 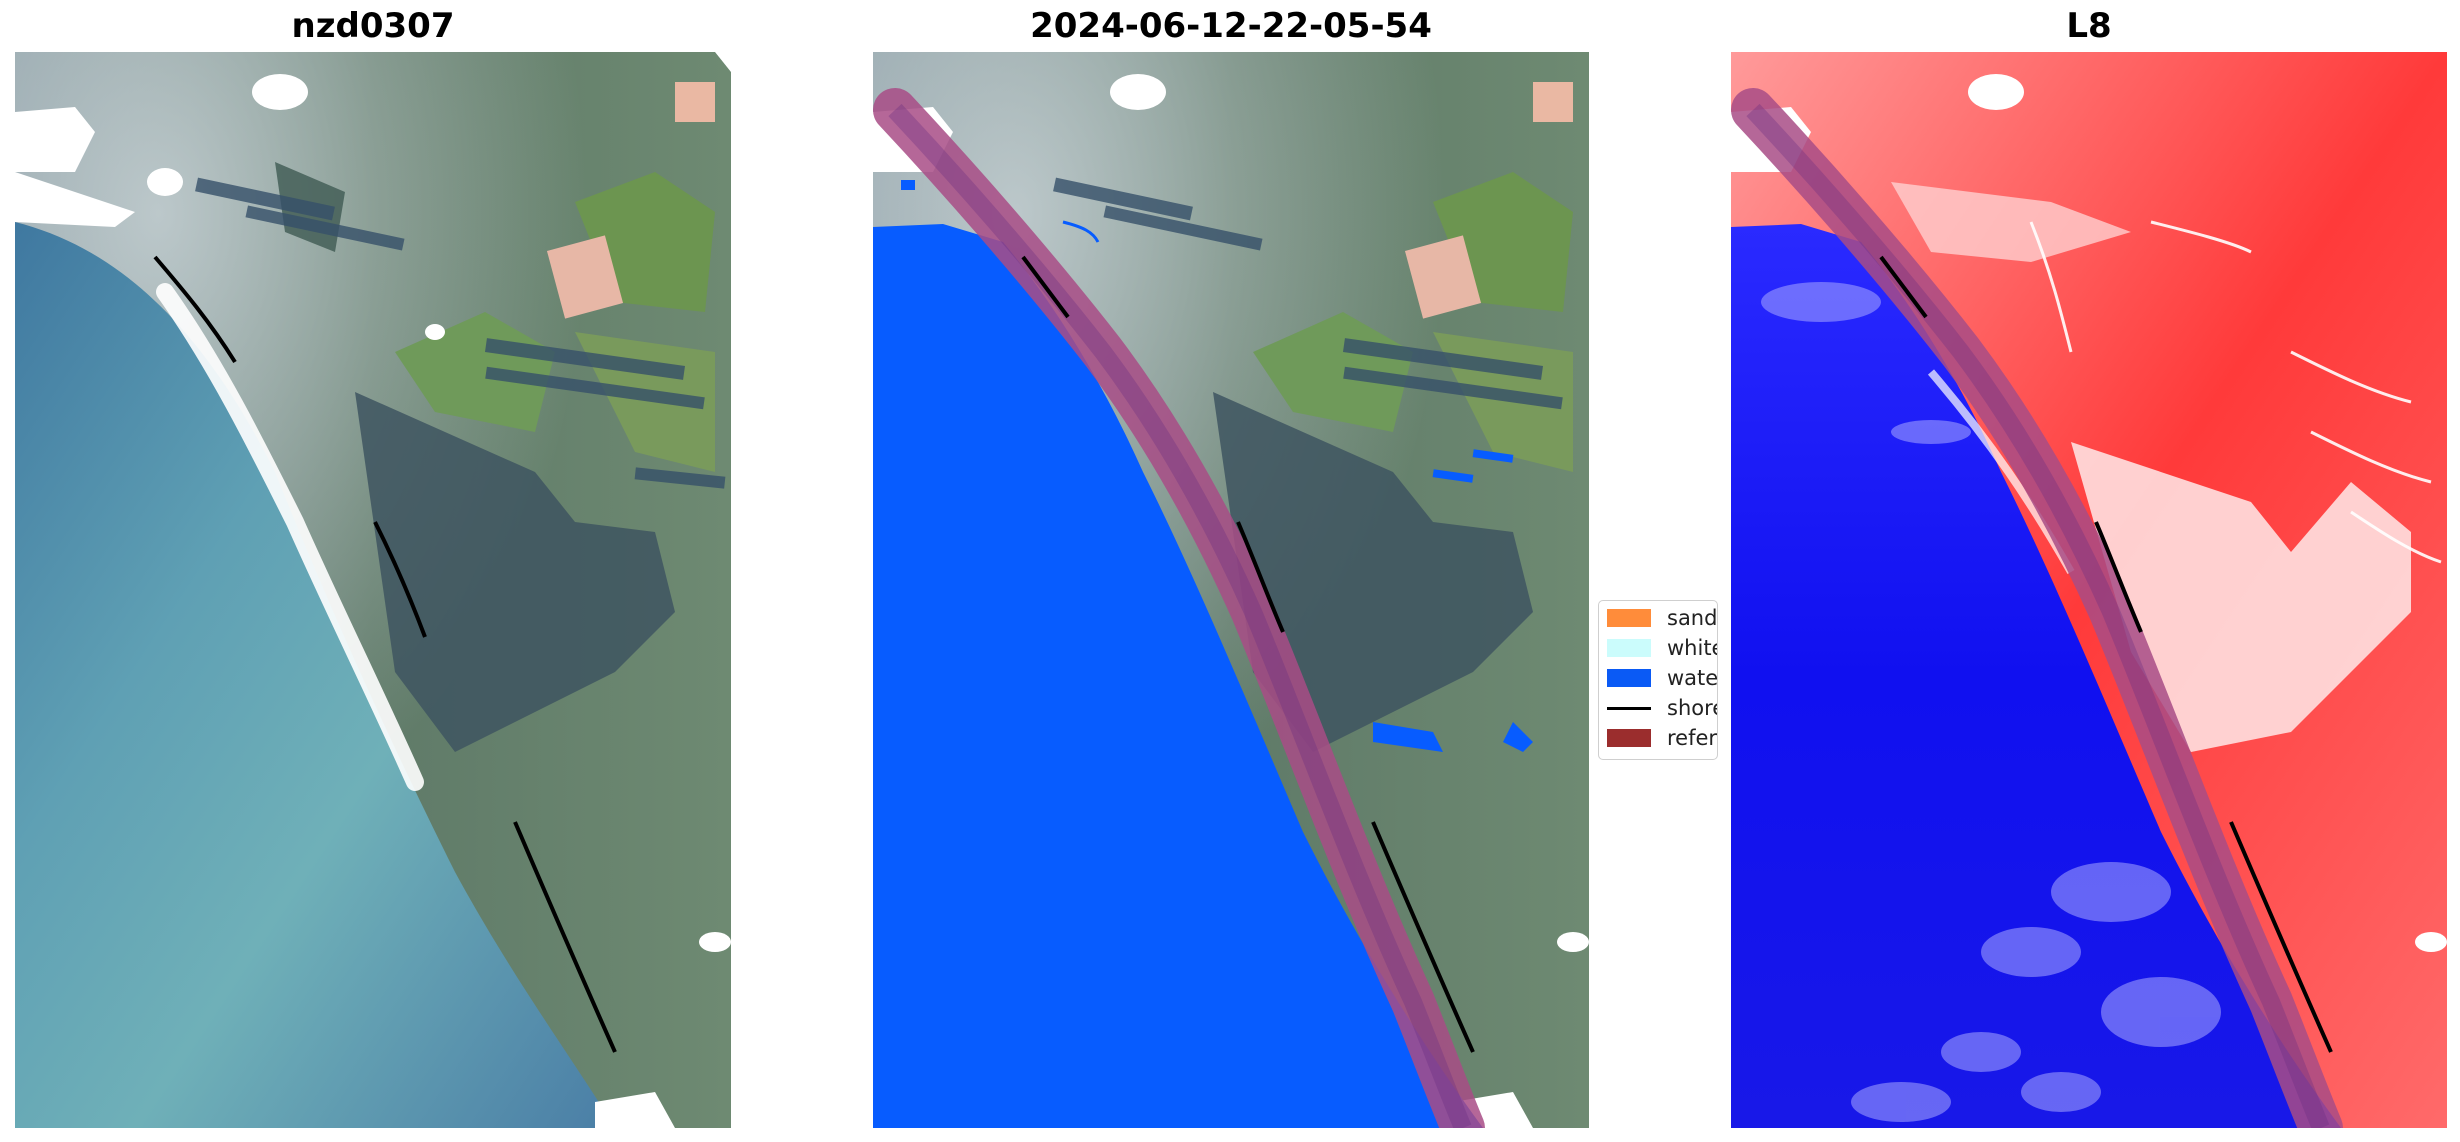 What do you see at coordinates (1662, 678) in the screenshot?
I see `legend-item-water: water` at bounding box center [1662, 678].